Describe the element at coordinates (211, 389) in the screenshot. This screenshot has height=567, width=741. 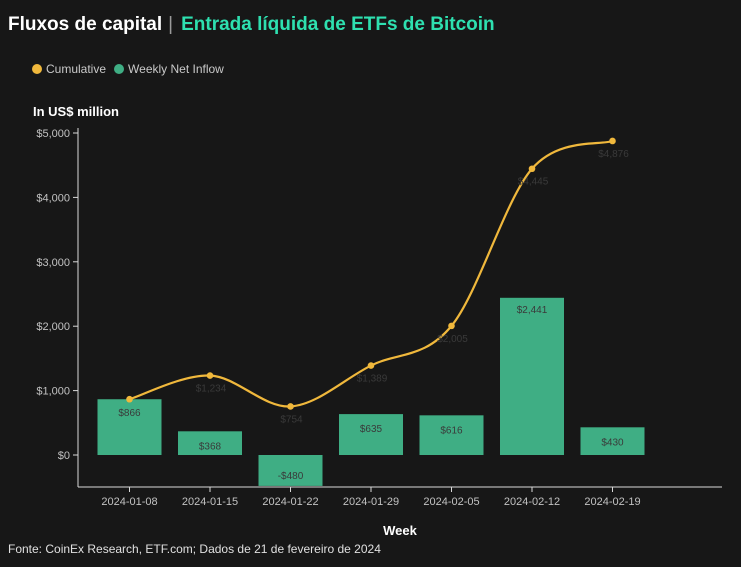
I see `cumulative-value-label: $1,234` at that location.